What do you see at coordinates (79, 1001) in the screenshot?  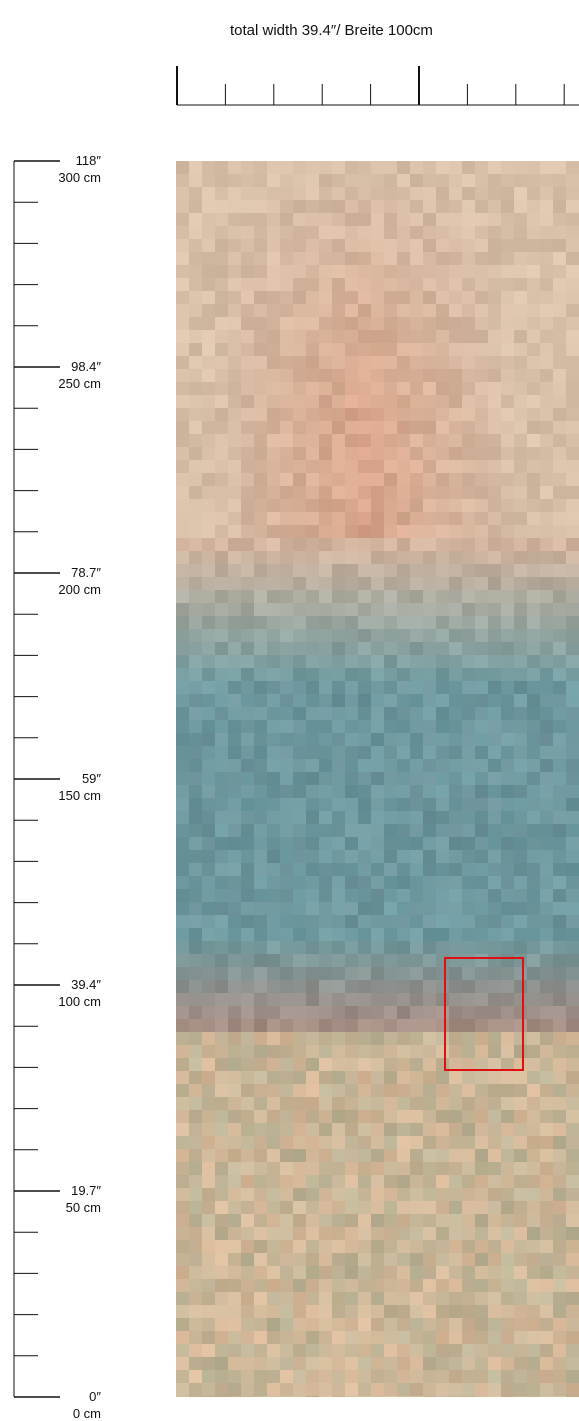 I see `height-mark-cm-label: 100 cm` at bounding box center [79, 1001].